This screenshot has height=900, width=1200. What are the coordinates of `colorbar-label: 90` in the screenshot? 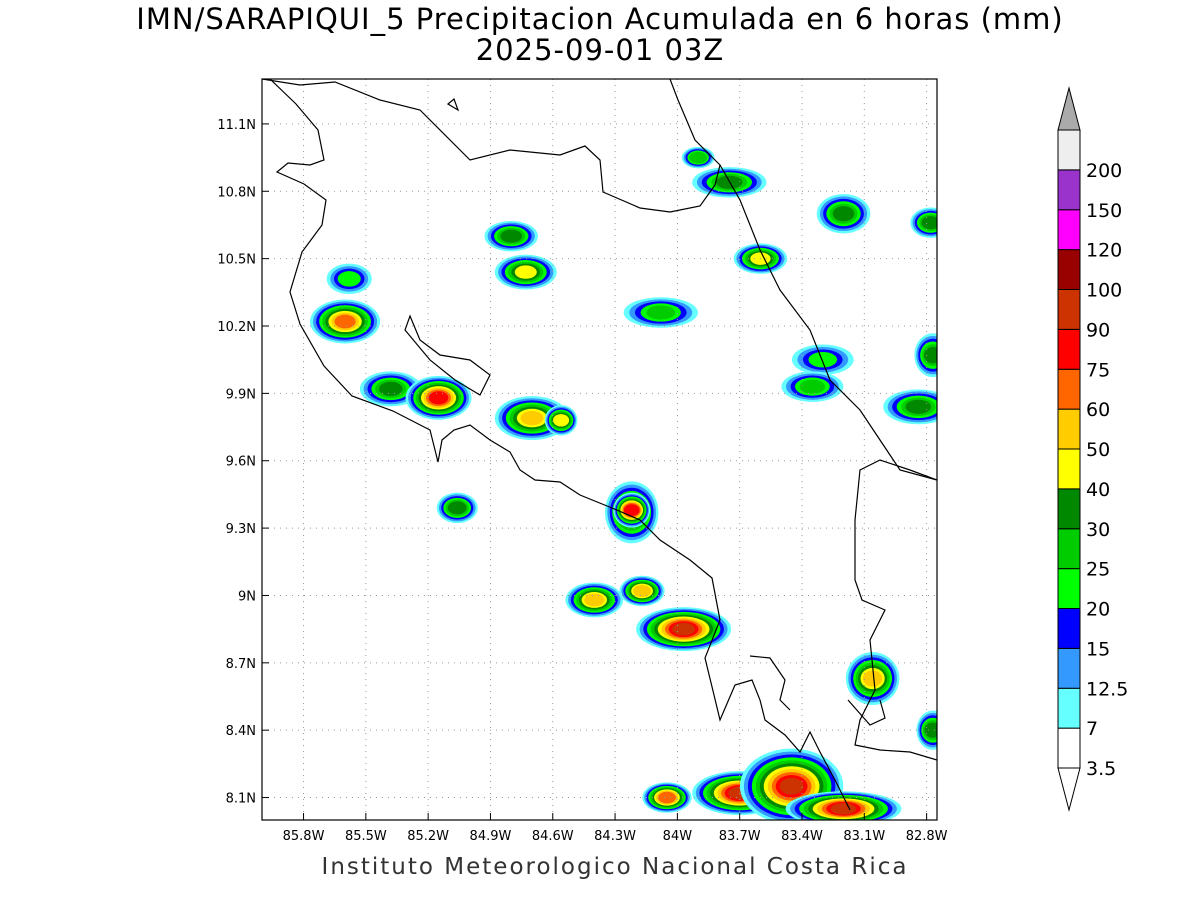 It's located at (1098, 330).